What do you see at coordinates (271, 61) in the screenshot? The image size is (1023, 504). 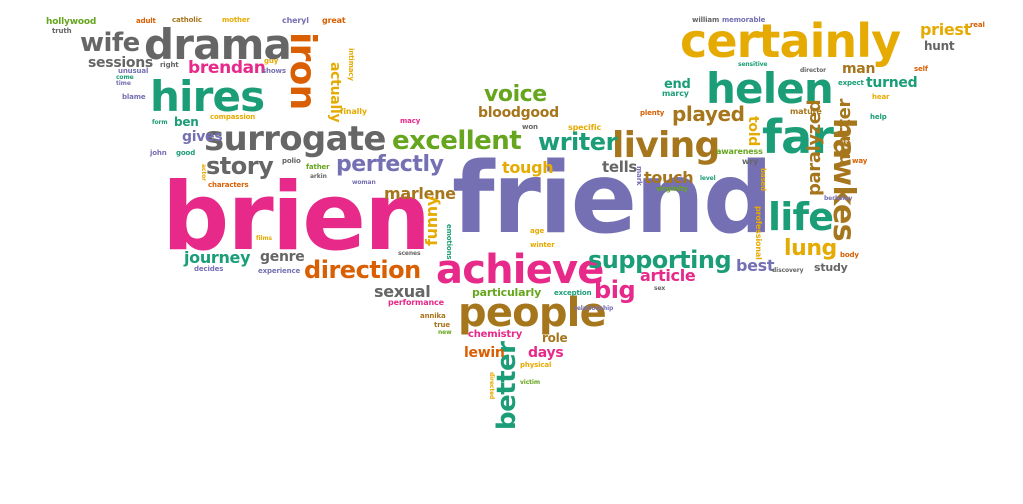 I see `cloud-word-guy: guy` at bounding box center [271, 61].